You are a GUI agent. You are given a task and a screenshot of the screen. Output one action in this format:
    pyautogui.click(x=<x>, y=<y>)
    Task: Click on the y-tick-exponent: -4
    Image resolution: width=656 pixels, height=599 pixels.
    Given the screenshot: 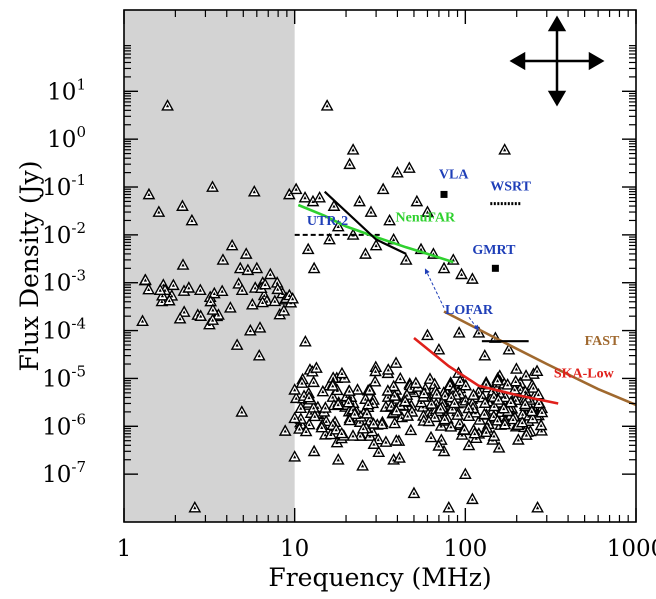 What is the action you would take?
    pyautogui.click(x=78, y=324)
    